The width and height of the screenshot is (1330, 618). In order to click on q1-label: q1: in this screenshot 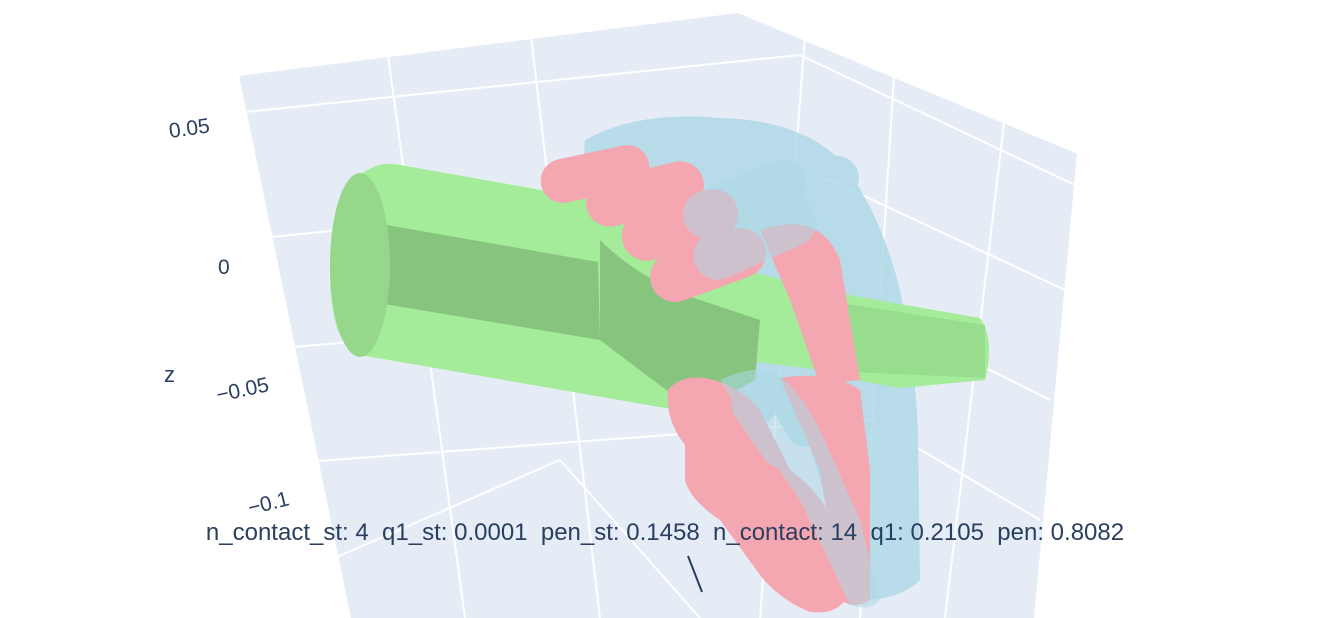, I will do `click(887, 532)`.